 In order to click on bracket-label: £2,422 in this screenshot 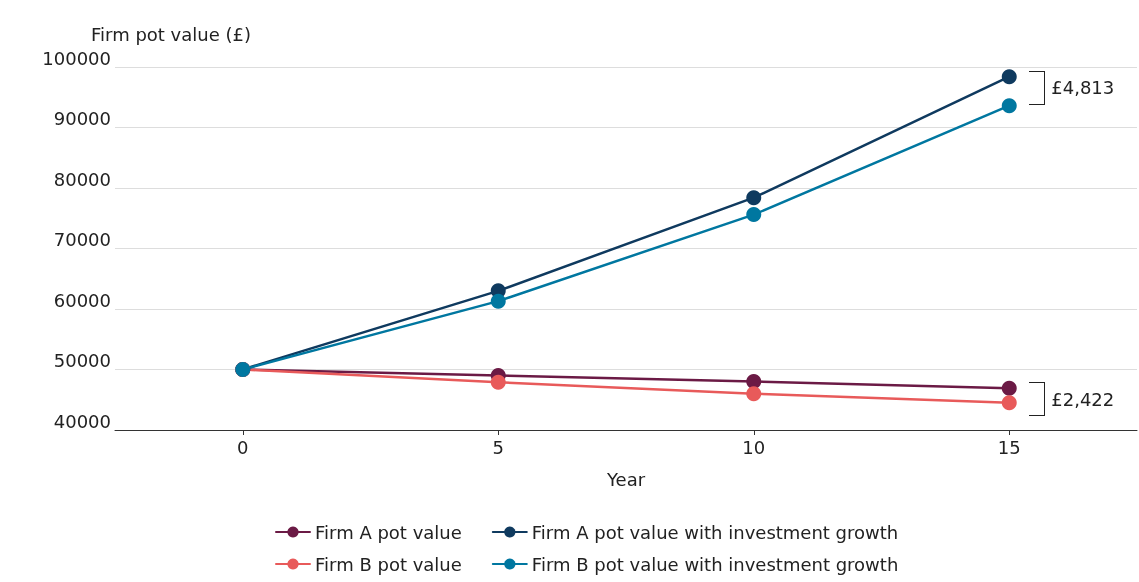, I will do `click(1072, 399)`.